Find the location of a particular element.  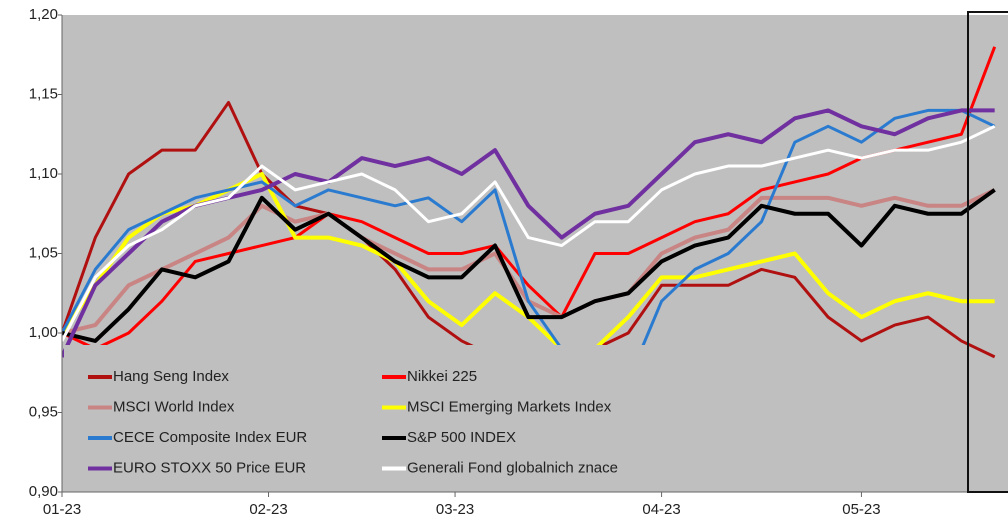

x-tick-label: 04-23 is located at coordinates (661, 509).